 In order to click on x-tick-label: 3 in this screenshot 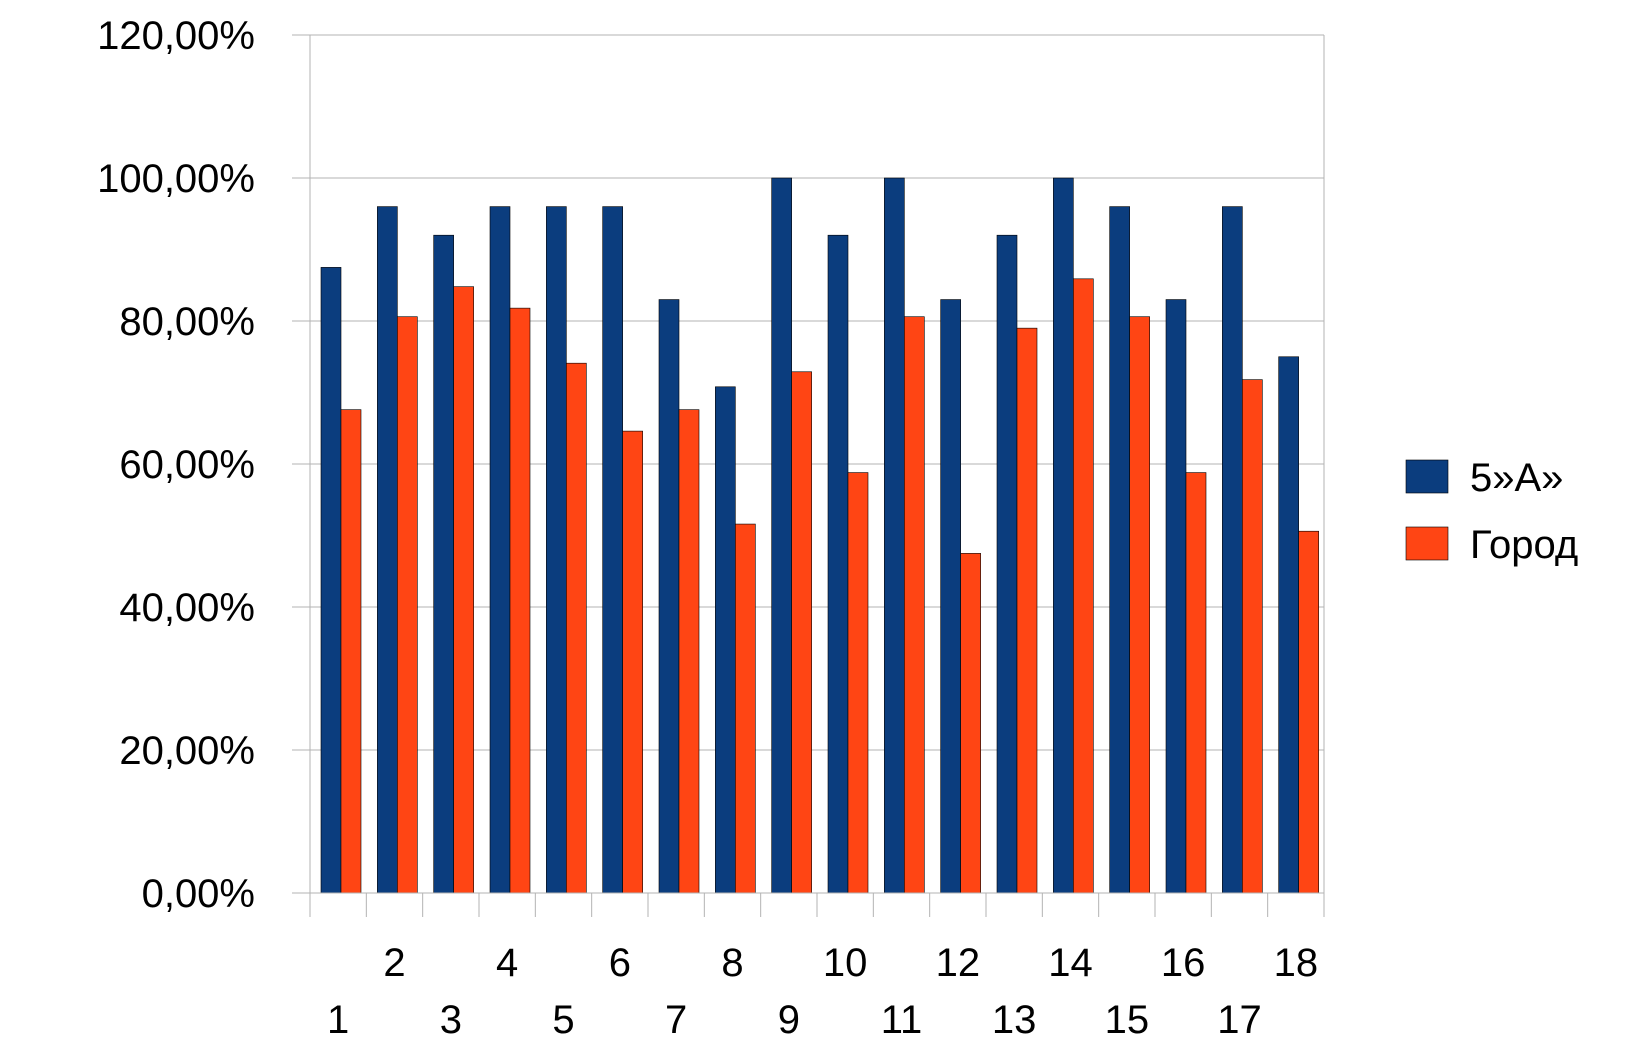, I will do `click(451, 1020)`.